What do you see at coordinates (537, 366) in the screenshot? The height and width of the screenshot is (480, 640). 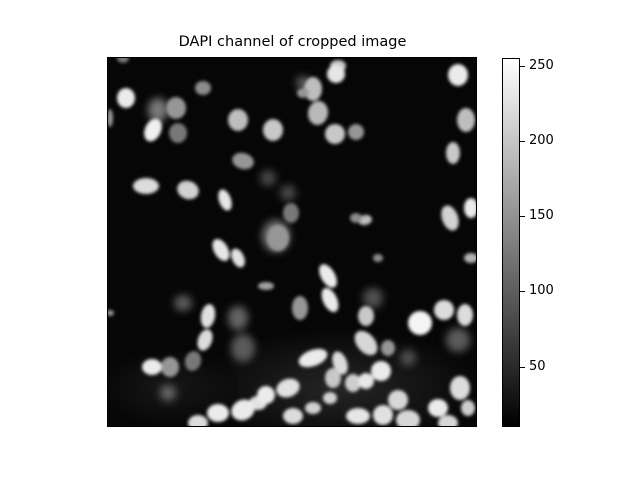 I see `colorbar-tick-label: 50` at bounding box center [537, 366].